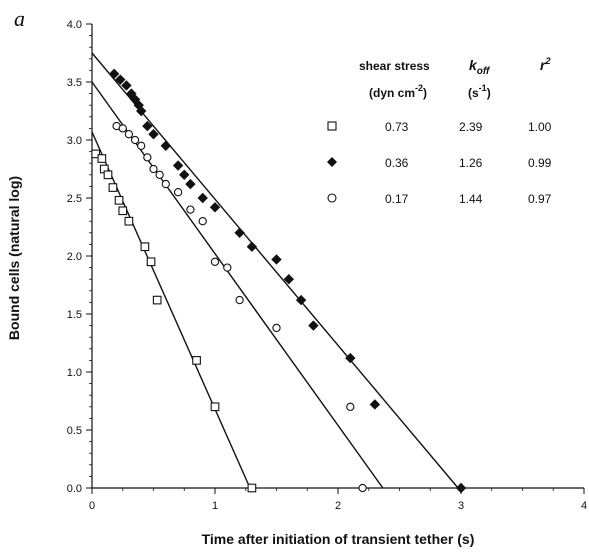 This screenshot has height=555, width=589. I want to click on x-tick-label-0: 0, so click(92, 506).